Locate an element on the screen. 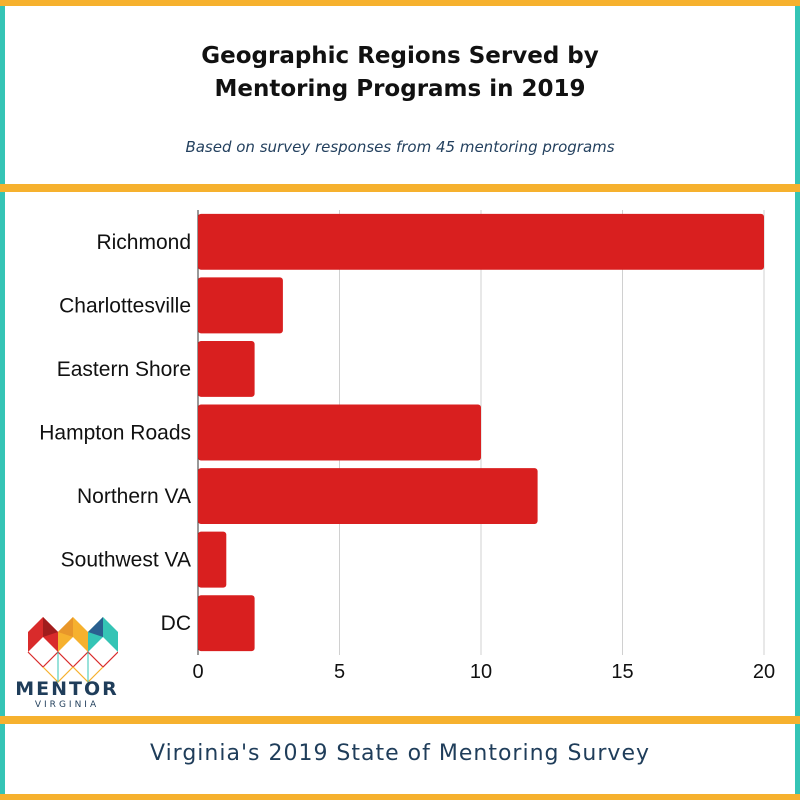 The height and width of the screenshot is (800, 800). header-divider is located at coordinates (400, 188).